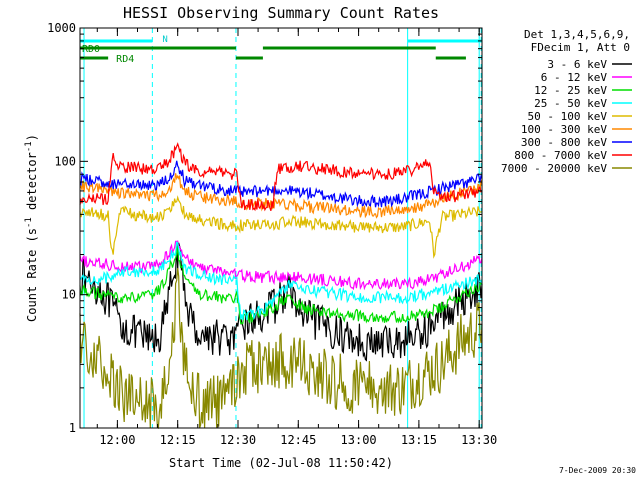 The height and width of the screenshot is (484, 640). Describe the element at coordinates (69, 295) in the screenshot. I see `y-tick-label-1: 10` at that location.